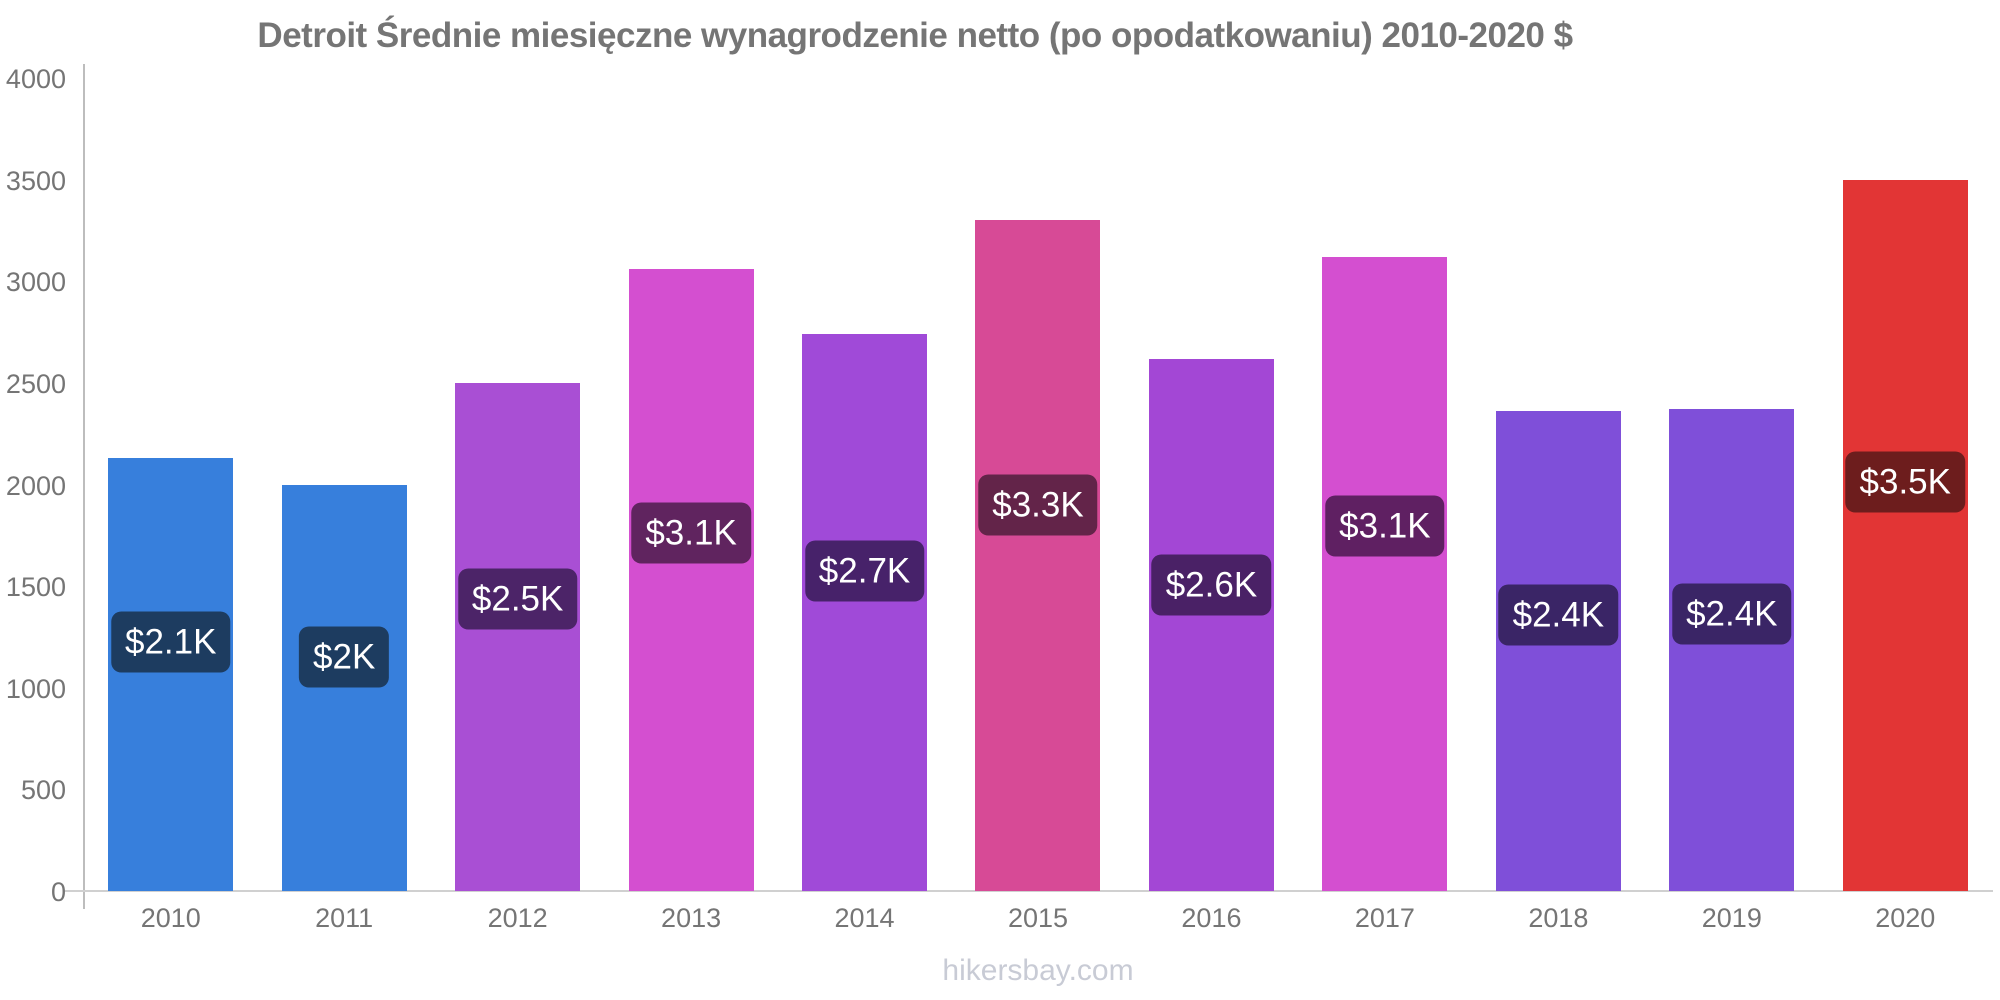 The image size is (2000, 1000). What do you see at coordinates (1038, 505) in the screenshot?
I see `bar-value-label: $3.3K` at bounding box center [1038, 505].